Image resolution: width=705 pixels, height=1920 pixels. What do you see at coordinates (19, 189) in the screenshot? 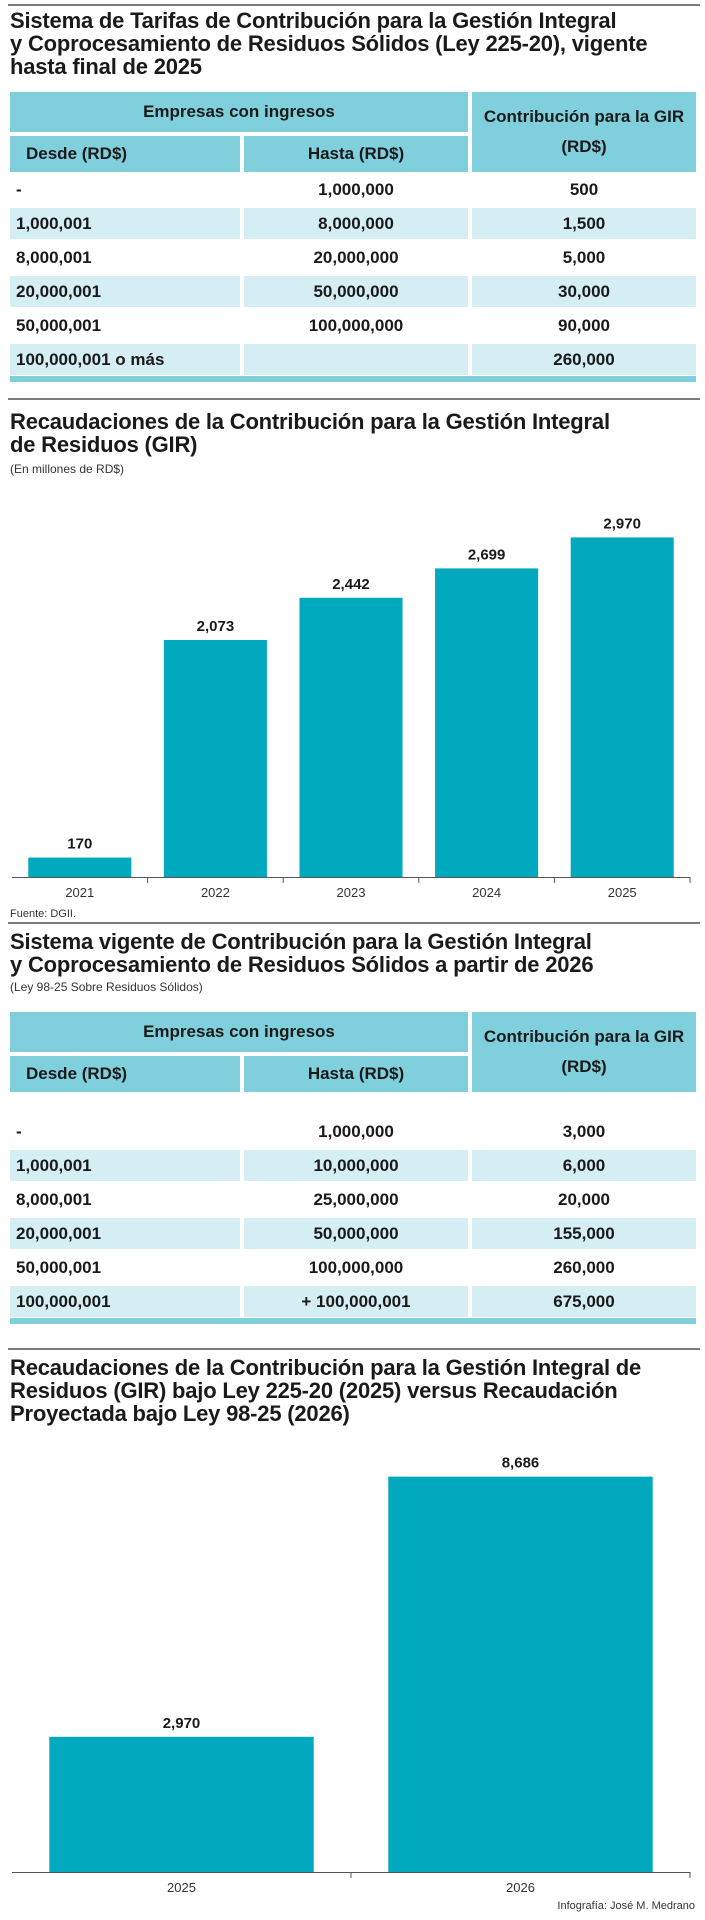
I see `table1-cell-desde: -` at bounding box center [19, 189].